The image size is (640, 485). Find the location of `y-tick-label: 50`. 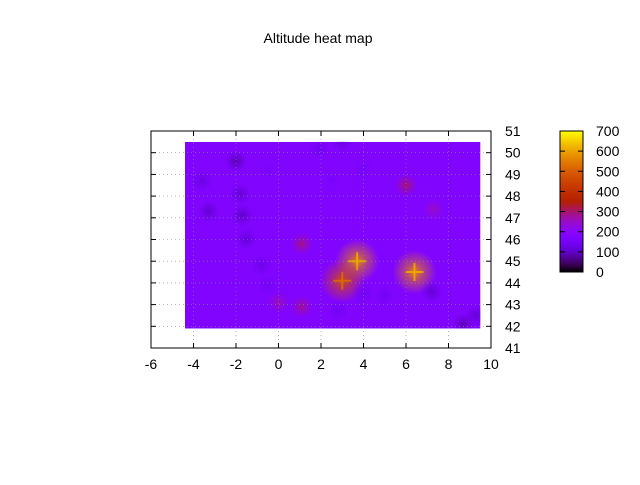

y-tick-label: 50 is located at coordinates (513, 153).